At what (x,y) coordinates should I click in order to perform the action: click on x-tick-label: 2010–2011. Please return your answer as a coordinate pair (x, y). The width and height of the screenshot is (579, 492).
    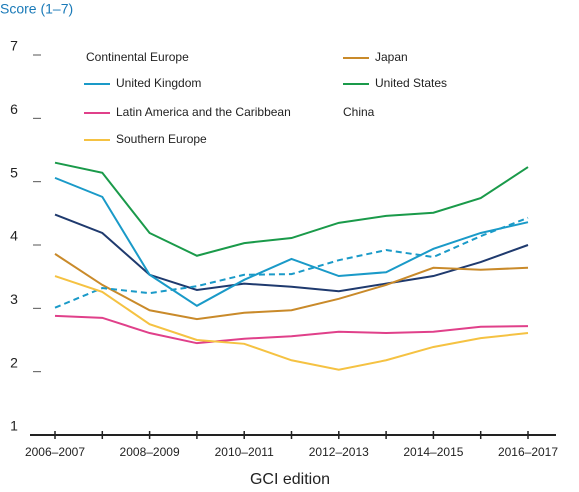
    Looking at the image, I should click on (245, 452).